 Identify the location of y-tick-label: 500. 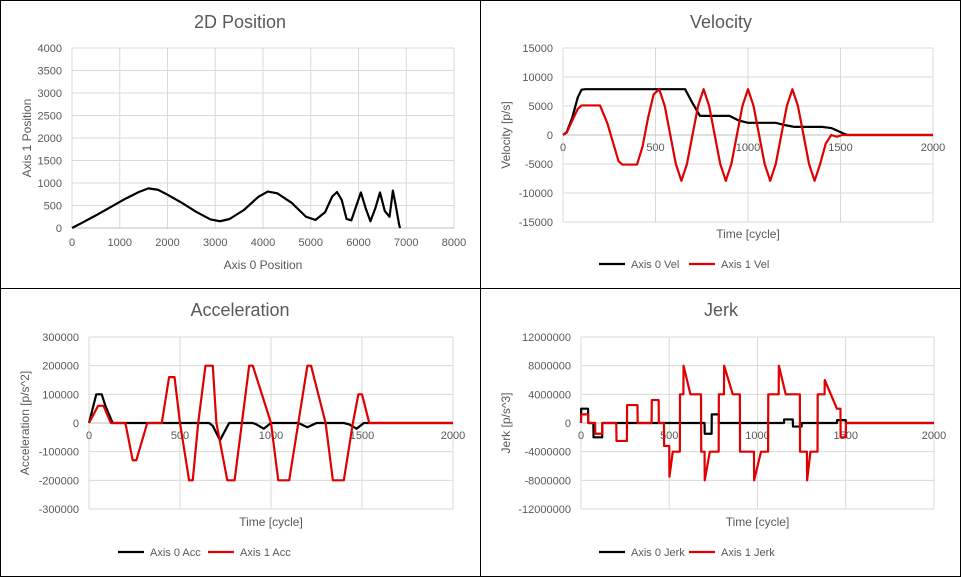
(53, 207).